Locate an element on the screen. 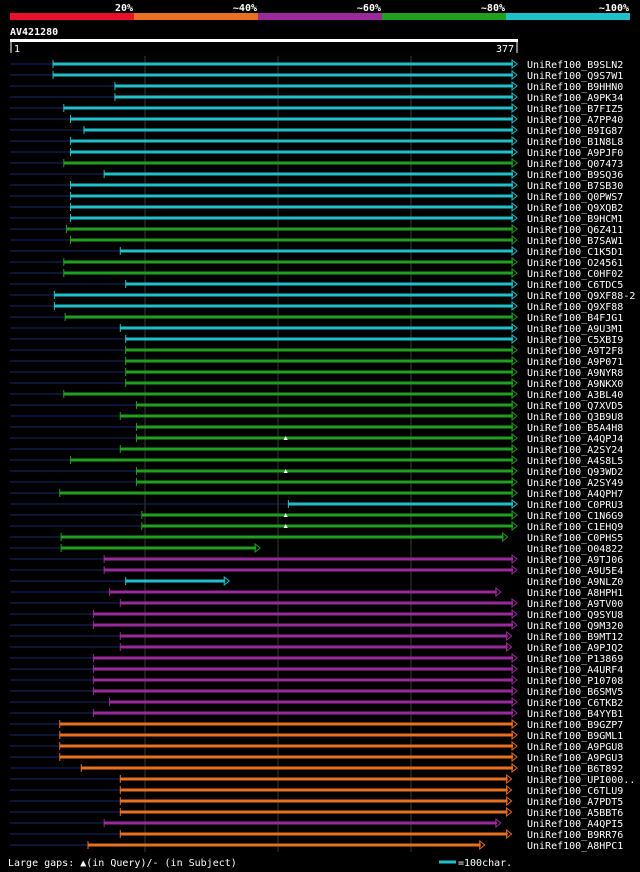 This screenshot has height=872, width=640. hit-row: UniRef100_A9PGU8 is located at coordinates (316, 746).